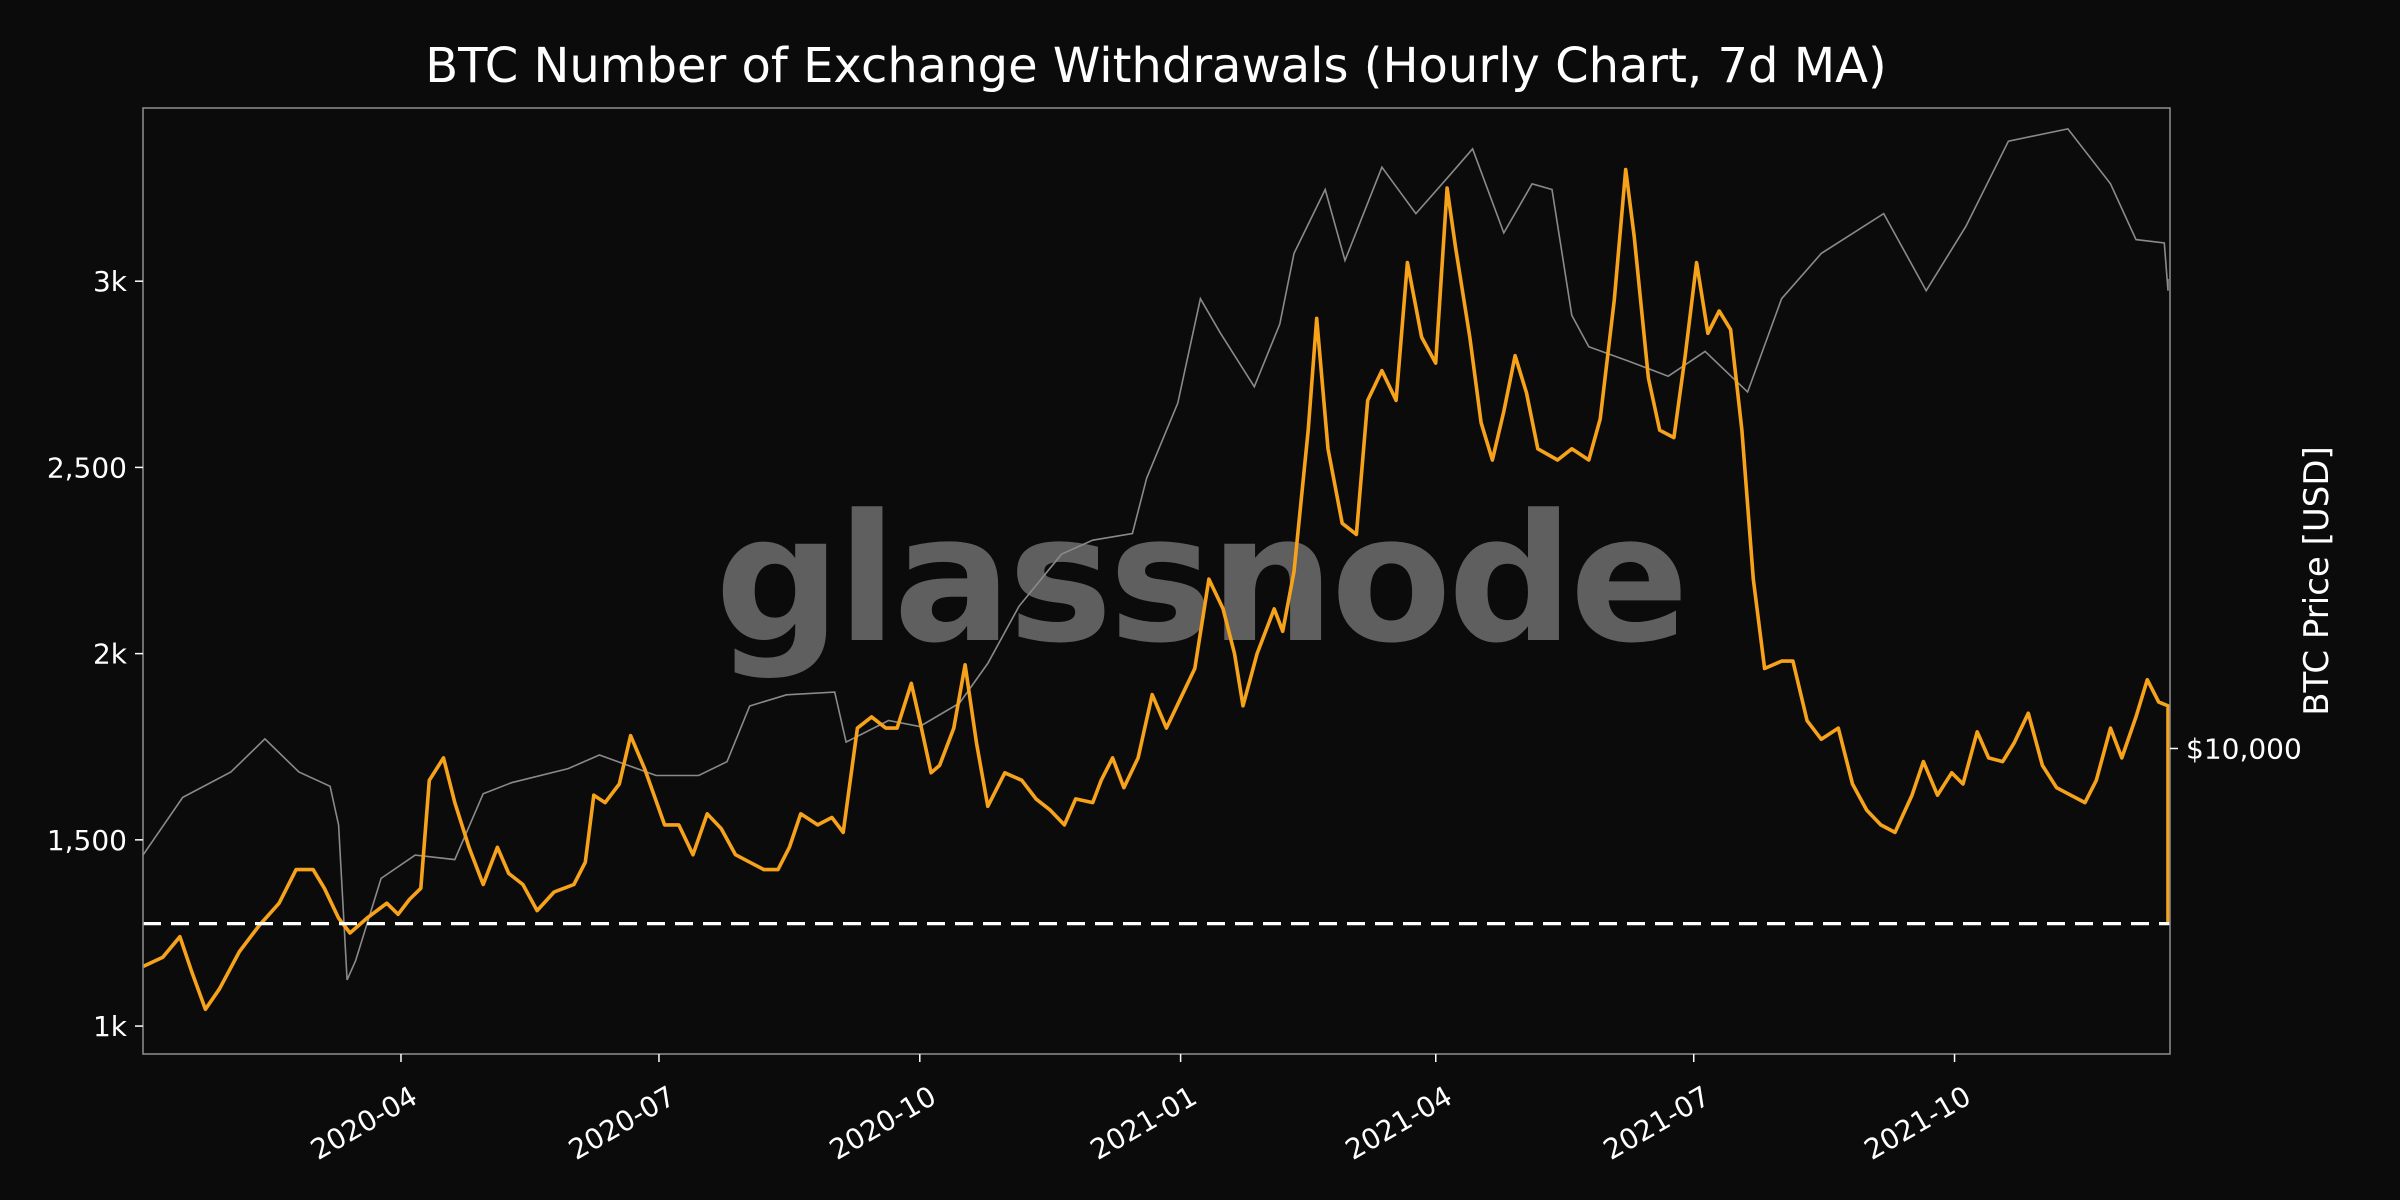 Image resolution: width=2400 pixels, height=1200 pixels. I want to click on left-axis-tick-label: 1k, so click(110, 1026).